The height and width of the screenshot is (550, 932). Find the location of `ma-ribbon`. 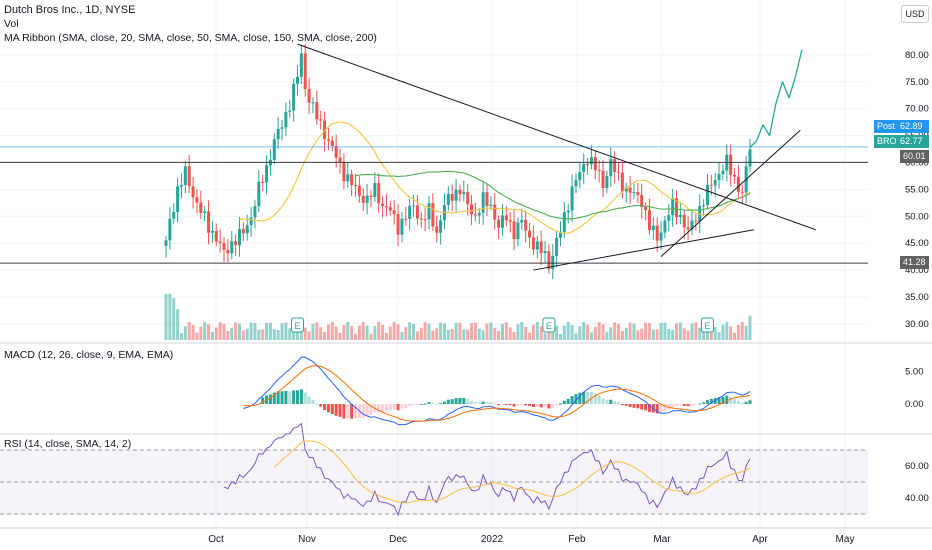

ma-ribbon is located at coordinates (495, 177).